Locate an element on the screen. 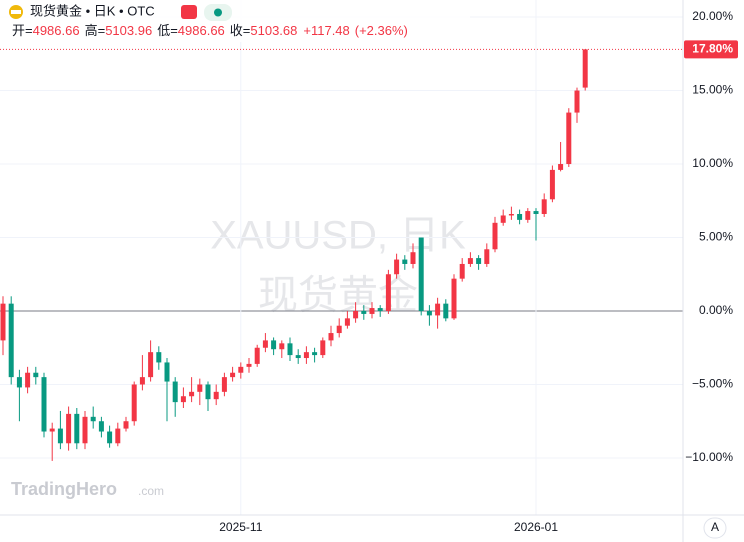 This screenshot has height=542, width=744. symbol-icon is located at coordinates (16, 12).